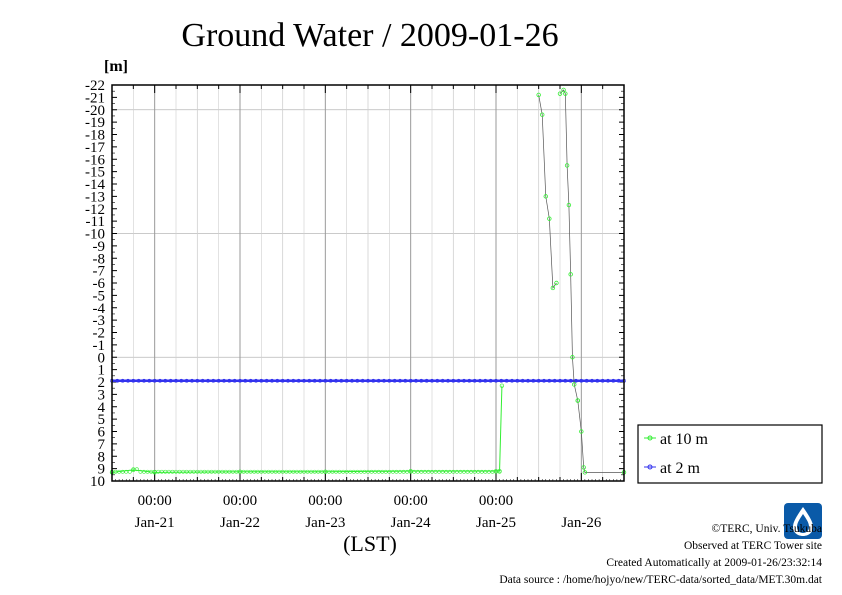 Image resolution: width=842 pixels, height=595 pixels. Describe the element at coordinates (116, 66) in the screenshot. I see `y-axis-unit-label: [m]` at that location.